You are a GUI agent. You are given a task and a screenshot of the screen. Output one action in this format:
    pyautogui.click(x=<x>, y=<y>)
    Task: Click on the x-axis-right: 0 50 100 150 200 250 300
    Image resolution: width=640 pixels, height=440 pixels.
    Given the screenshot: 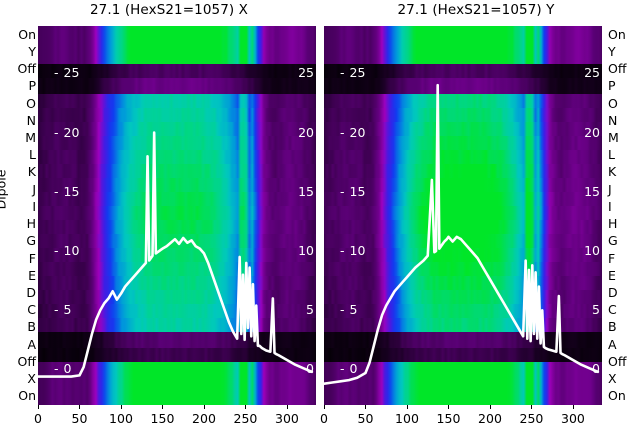 What is the action you would take?
    pyautogui.click(x=461, y=422)
    